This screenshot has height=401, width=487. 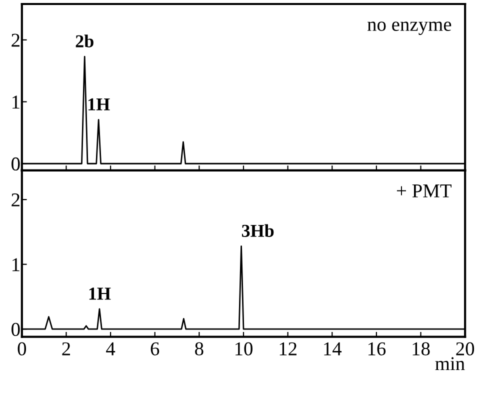 I want to click on annotation: 3Hb, so click(x=258, y=230).